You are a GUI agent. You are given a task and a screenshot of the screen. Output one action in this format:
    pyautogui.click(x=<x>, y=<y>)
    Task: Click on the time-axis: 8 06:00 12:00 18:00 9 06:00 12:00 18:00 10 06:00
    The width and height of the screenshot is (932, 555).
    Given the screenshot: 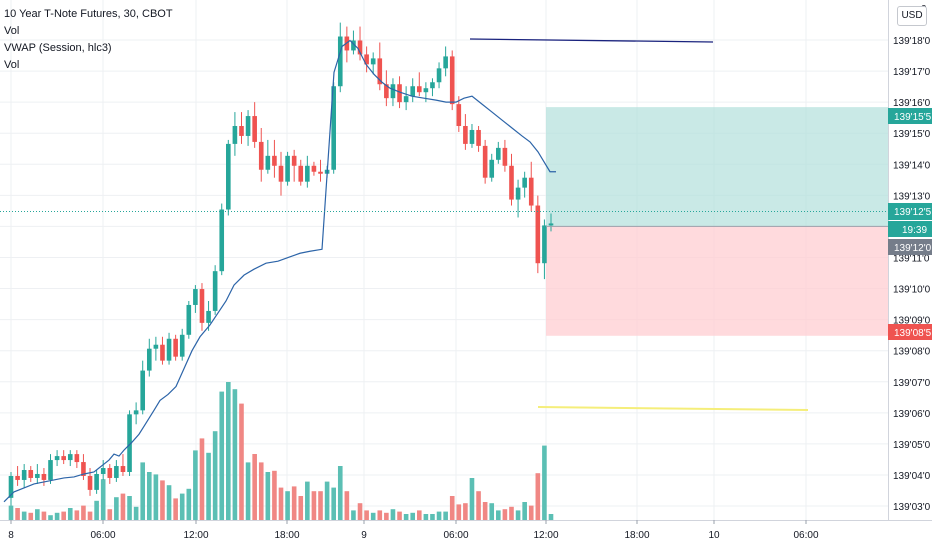 What is the action you would take?
    pyautogui.click(x=466, y=535)
    